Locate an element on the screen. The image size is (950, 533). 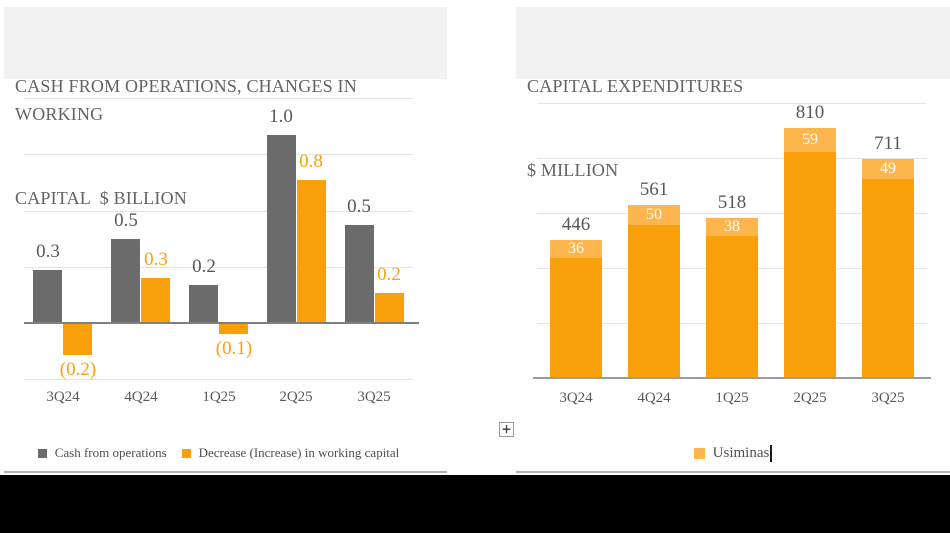
right-chart-title-line2: $ MILLION is located at coordinates (573, 170).